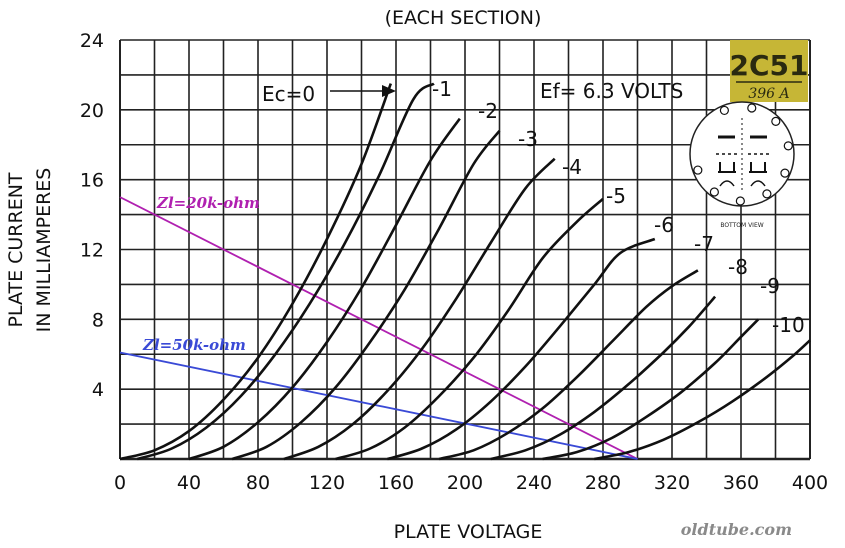 The width and height of the screenshot is (845, 548). Describe the element at coordinates (727, 183) in the screenshot. I see `heater-left` at that location.